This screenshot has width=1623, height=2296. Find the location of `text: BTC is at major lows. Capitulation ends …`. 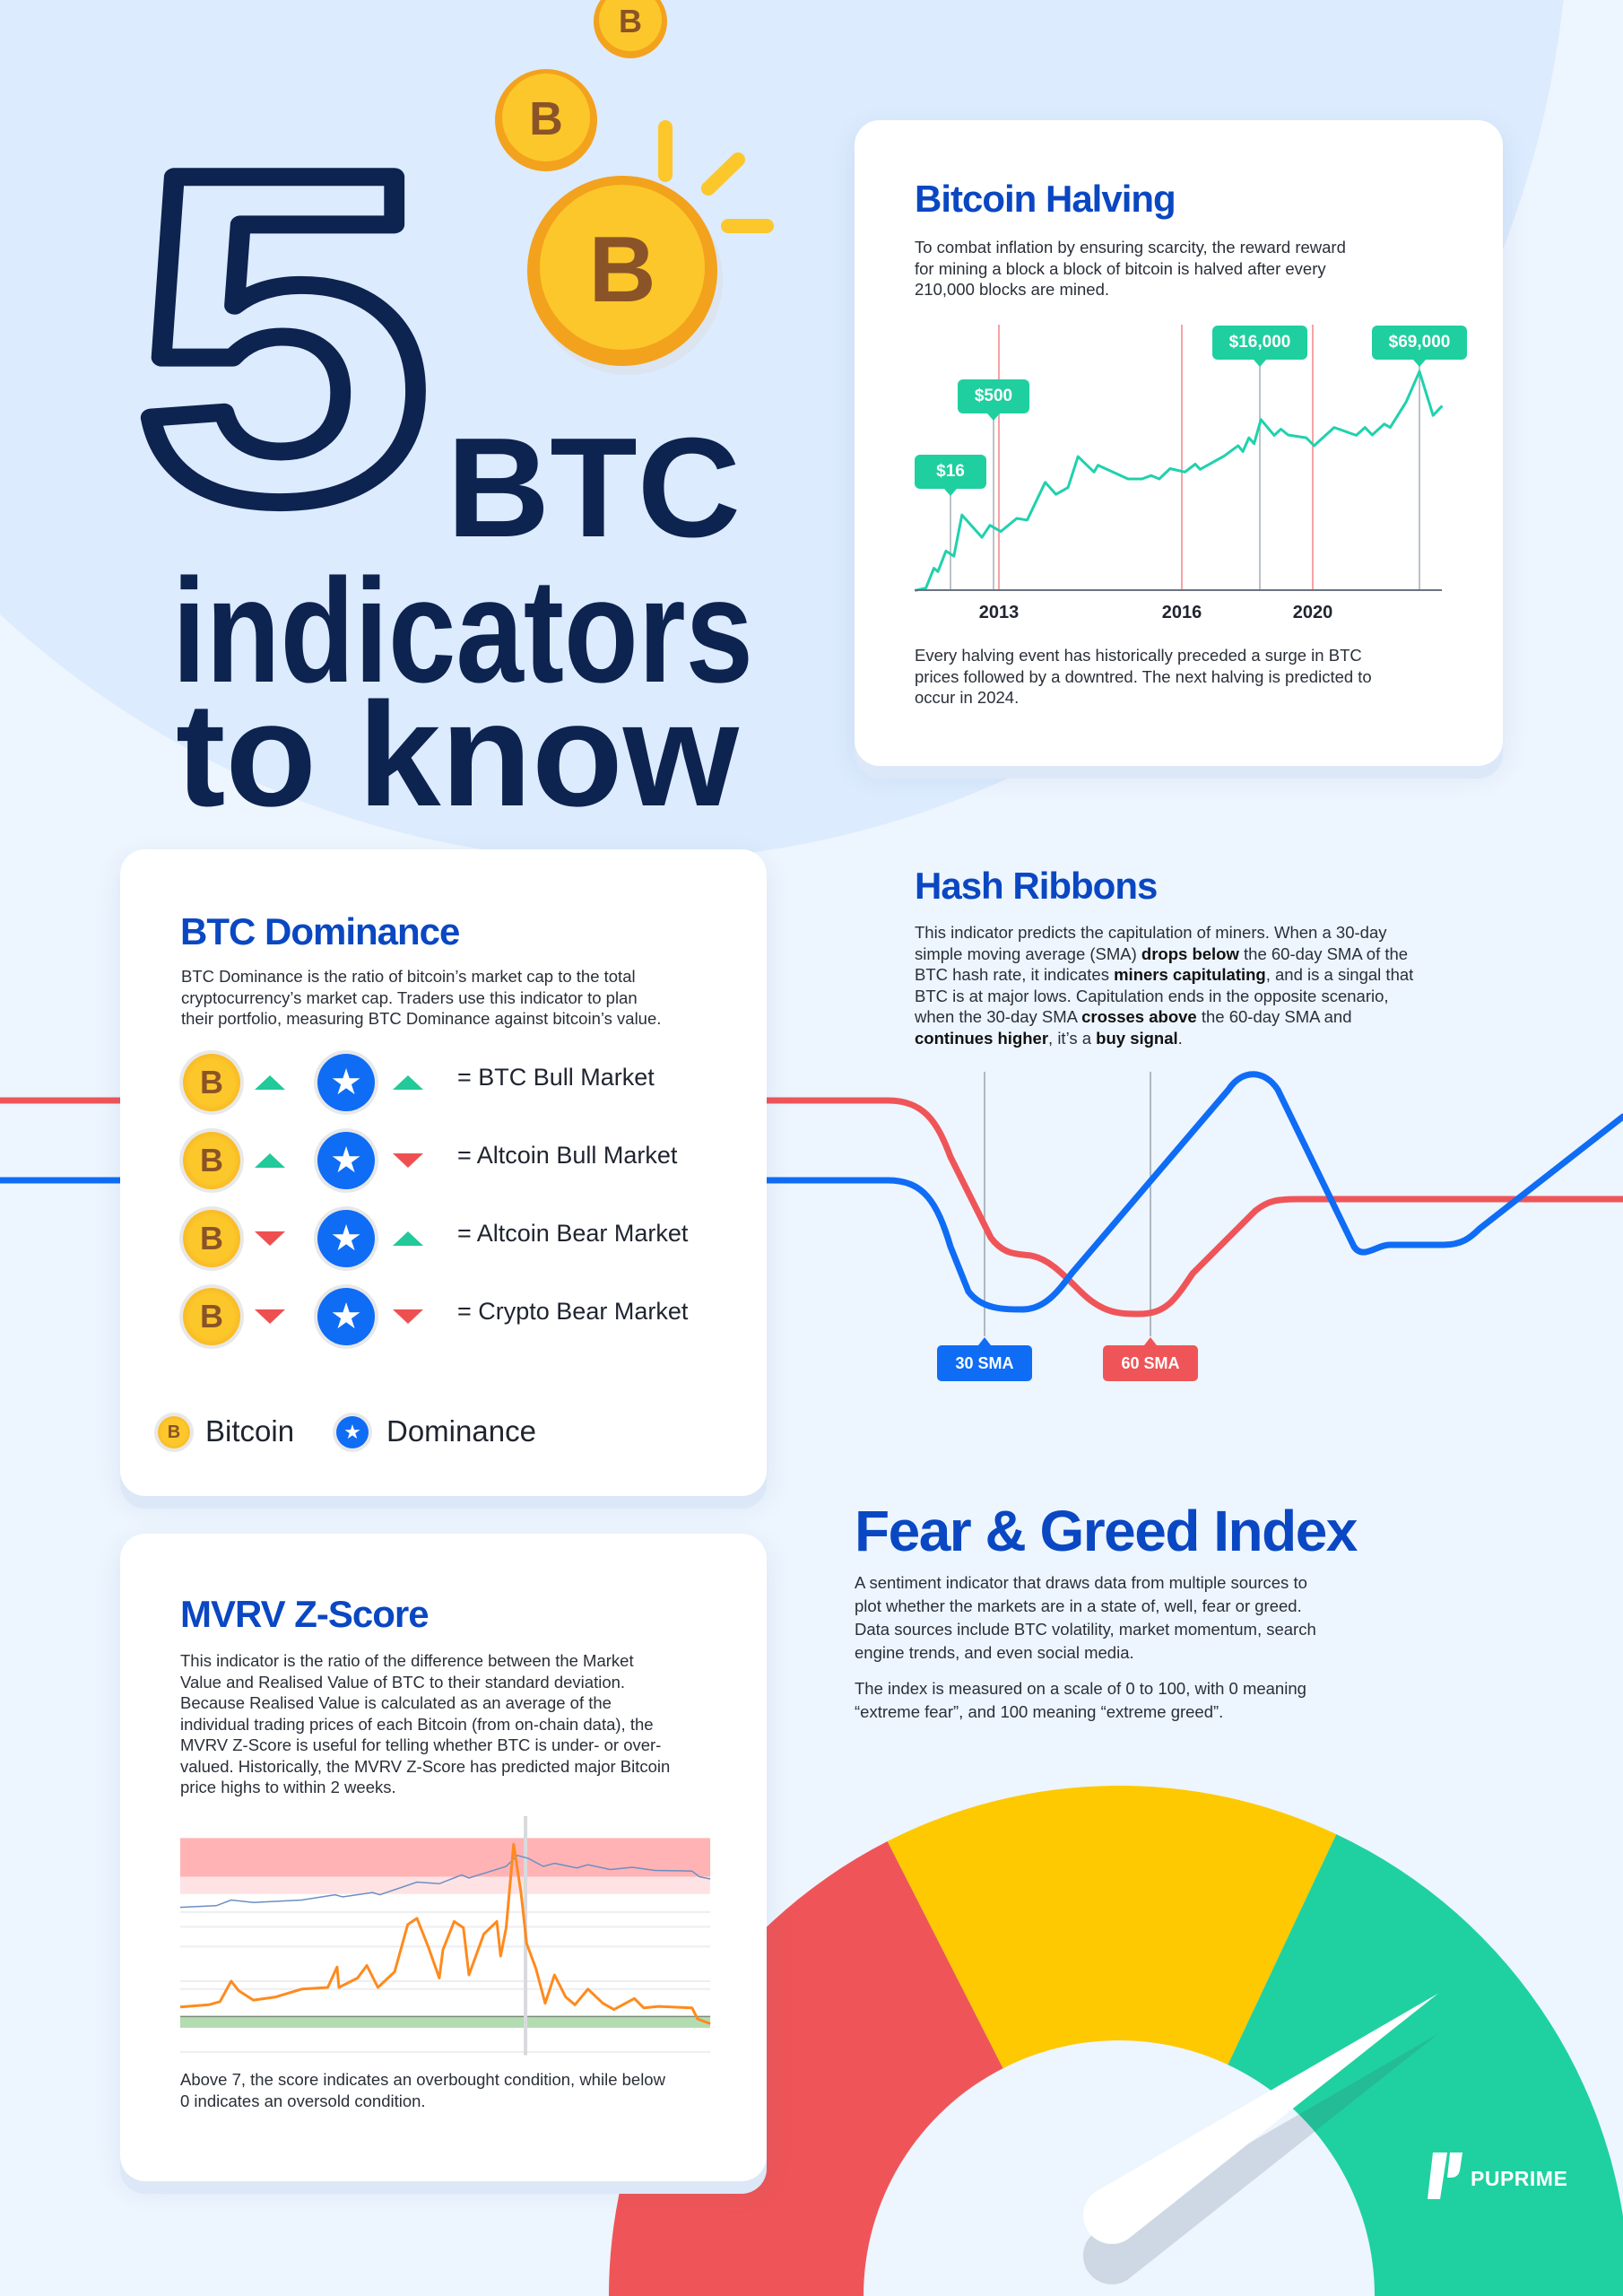

text: BTC is at major lows. Capitulation ends … is located at coordinates (1152, 995).